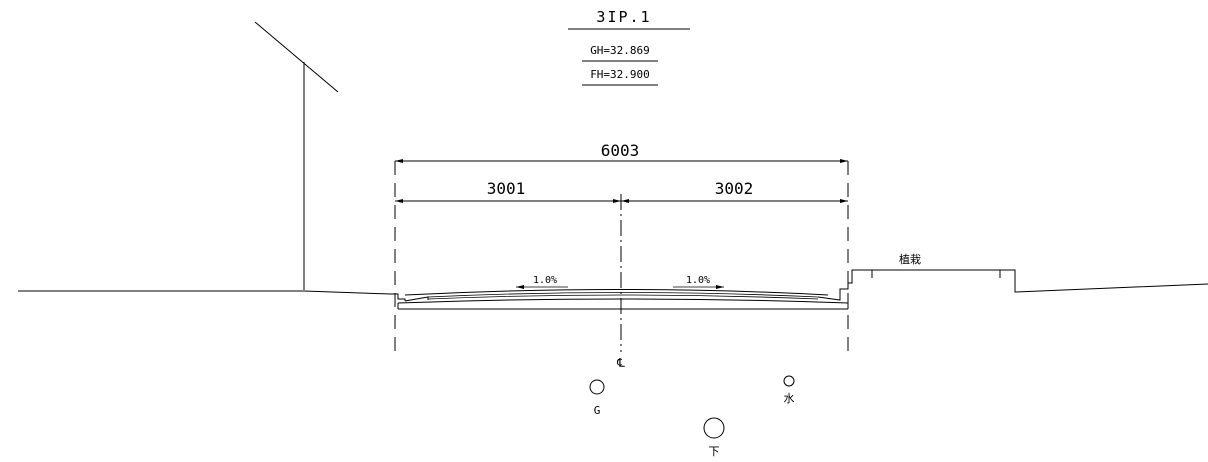  I want to click on gas-pipe-label: G, so click(597, 410).